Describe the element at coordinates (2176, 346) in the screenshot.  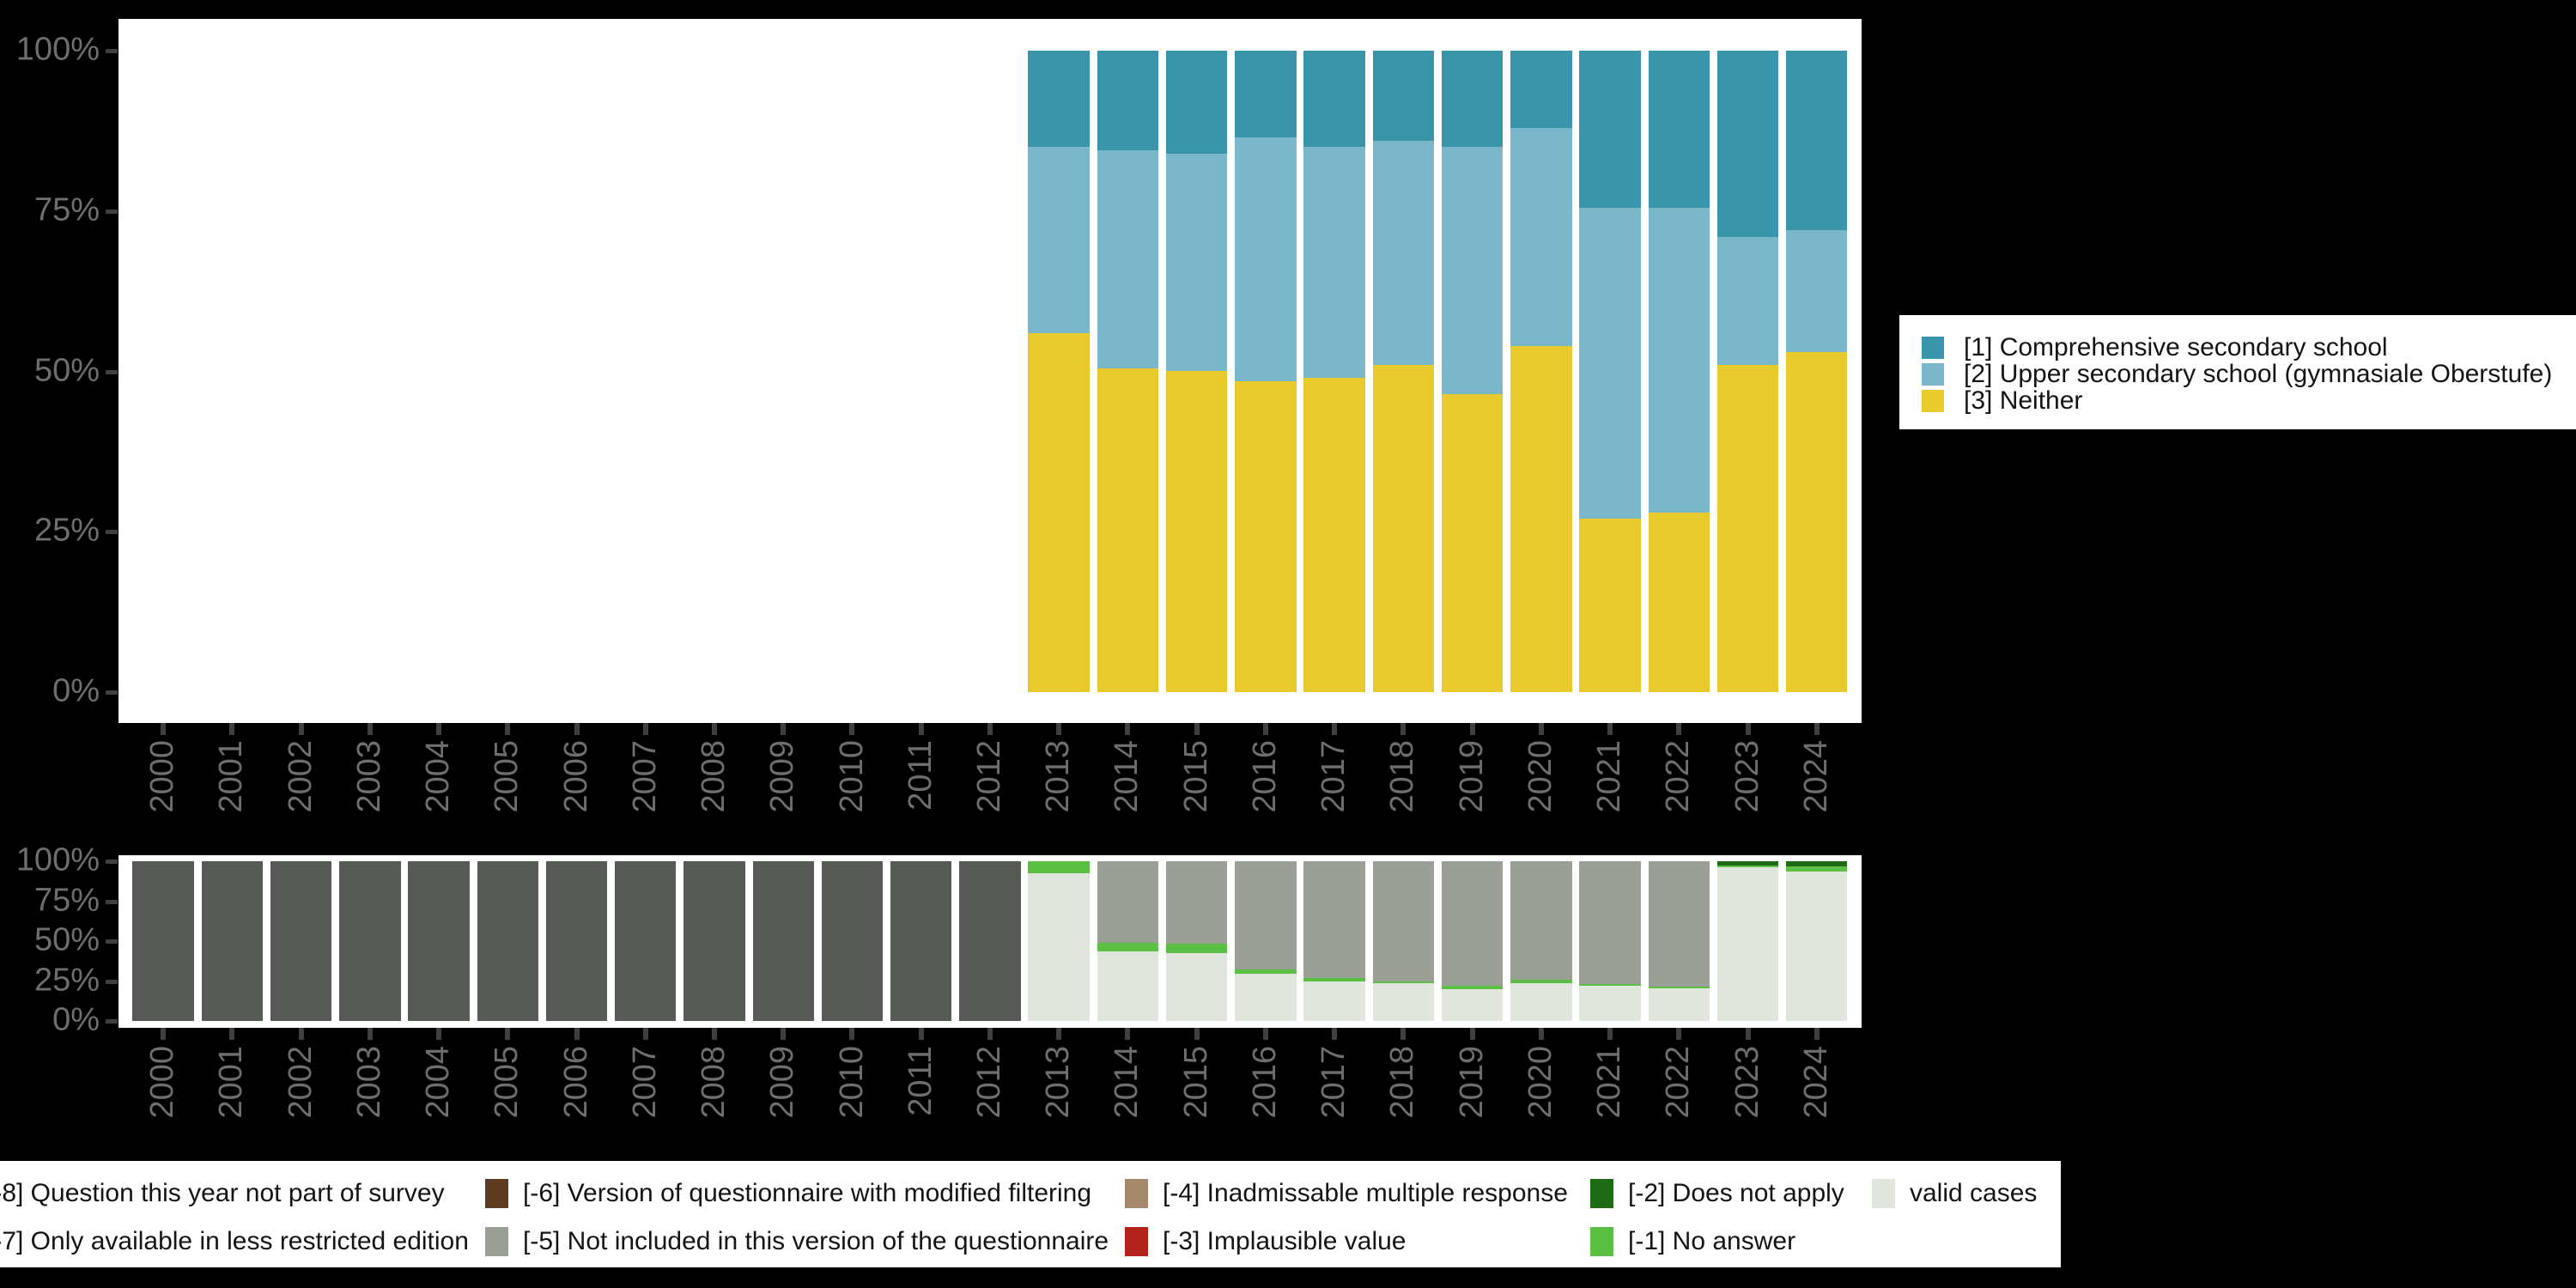
I see `legend-label: [1] Comprehensive secondary school` at that location.